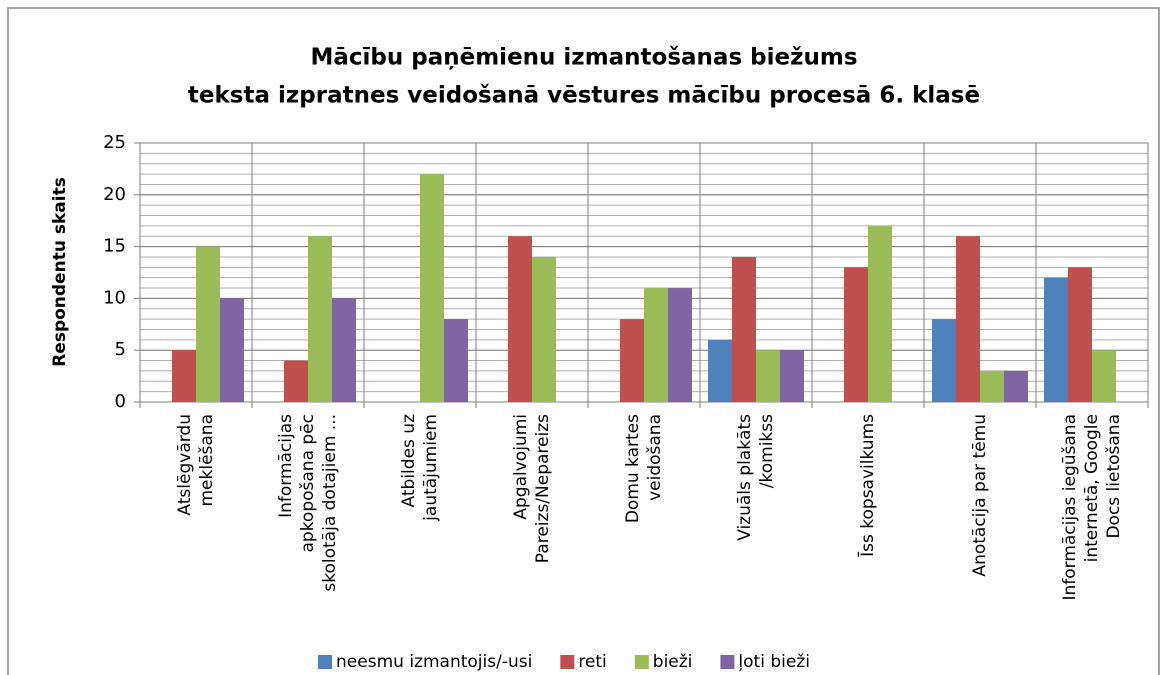 This screenshot has height=675, width=1168. What do you see at coordinates (867, 485) in the screenshot?
I see `x-tick-label: Īss kopsavilkums` at bounding box center [867, 485].